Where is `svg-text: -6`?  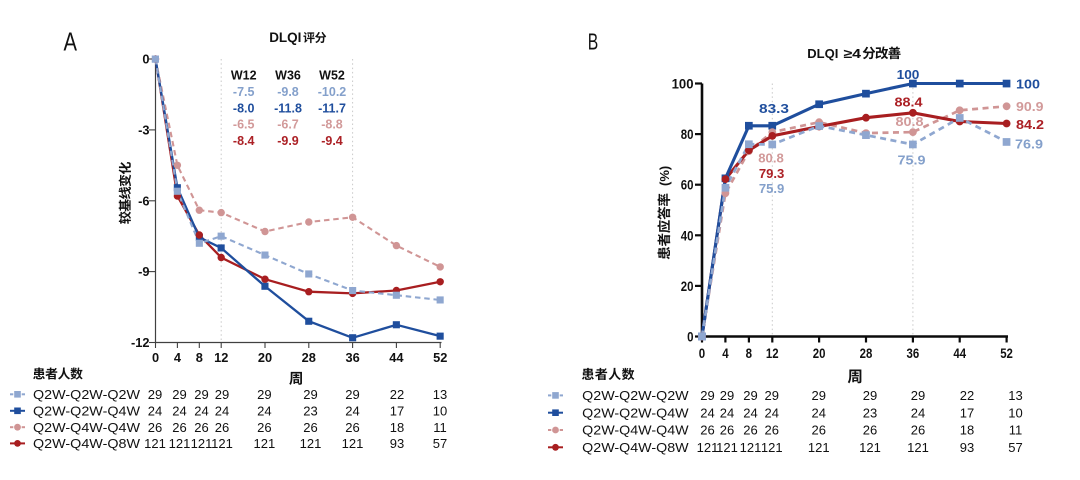
svg-text: -6 is located at coordinates (143, 200).